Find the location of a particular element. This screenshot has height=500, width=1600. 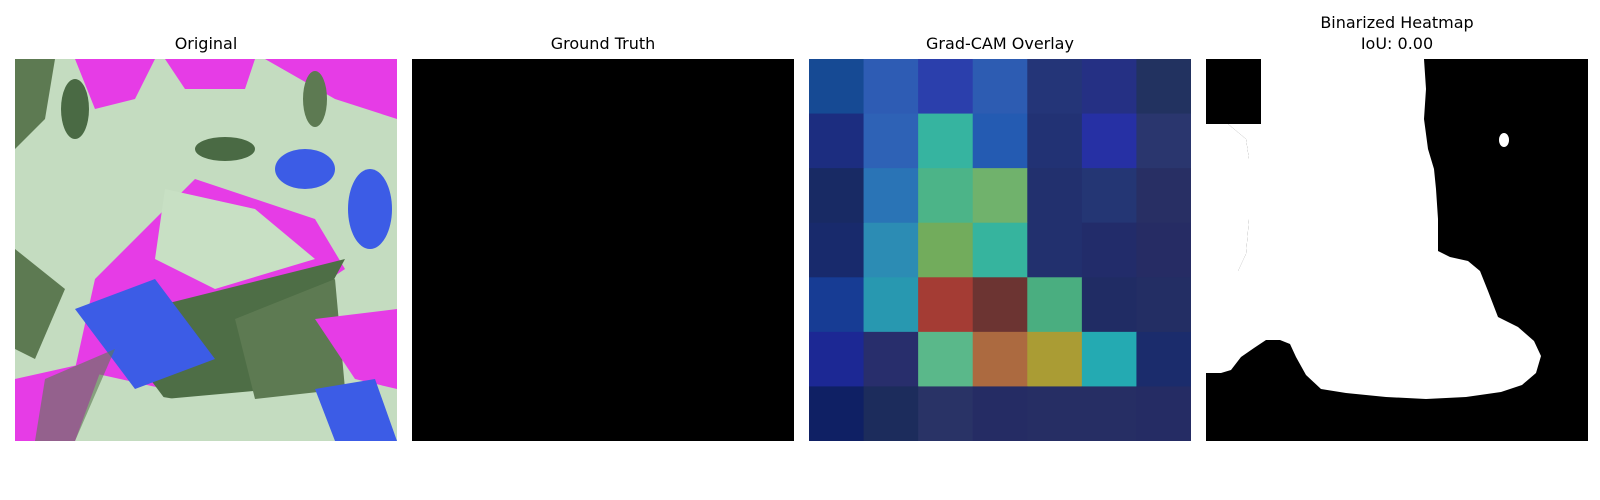

original-title: Original is located at coordinates (206, 43).